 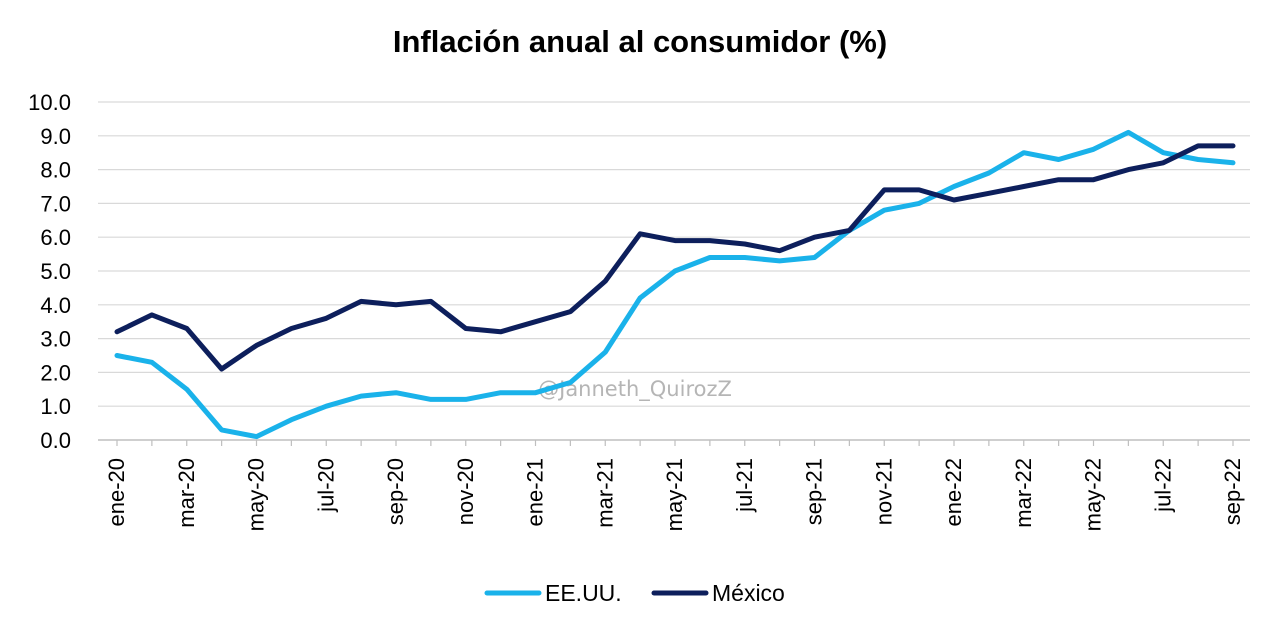 What do you see at coordinates (49, 102) in the screenshot?
I see `y-tick-label: 10.0` at bounding box center [49, 102].